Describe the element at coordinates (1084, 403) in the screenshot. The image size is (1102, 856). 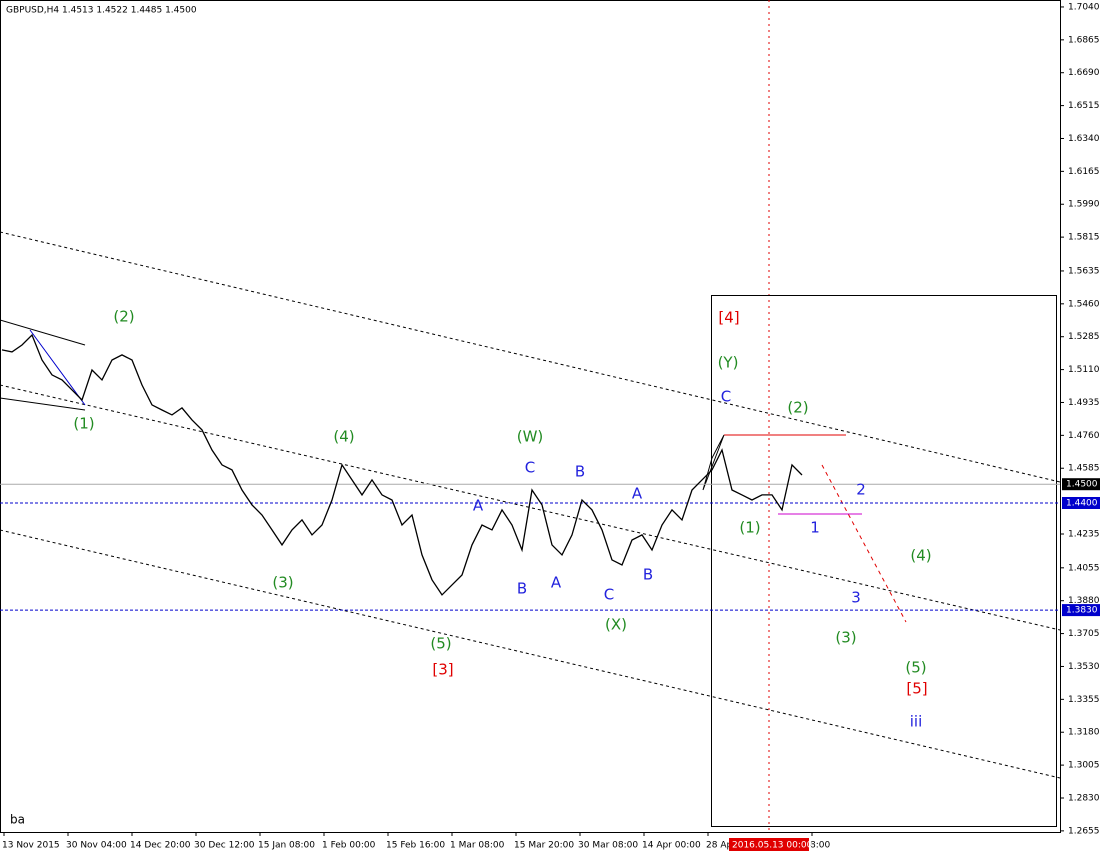
I see `y-tick-label: 1.4935` at that location.